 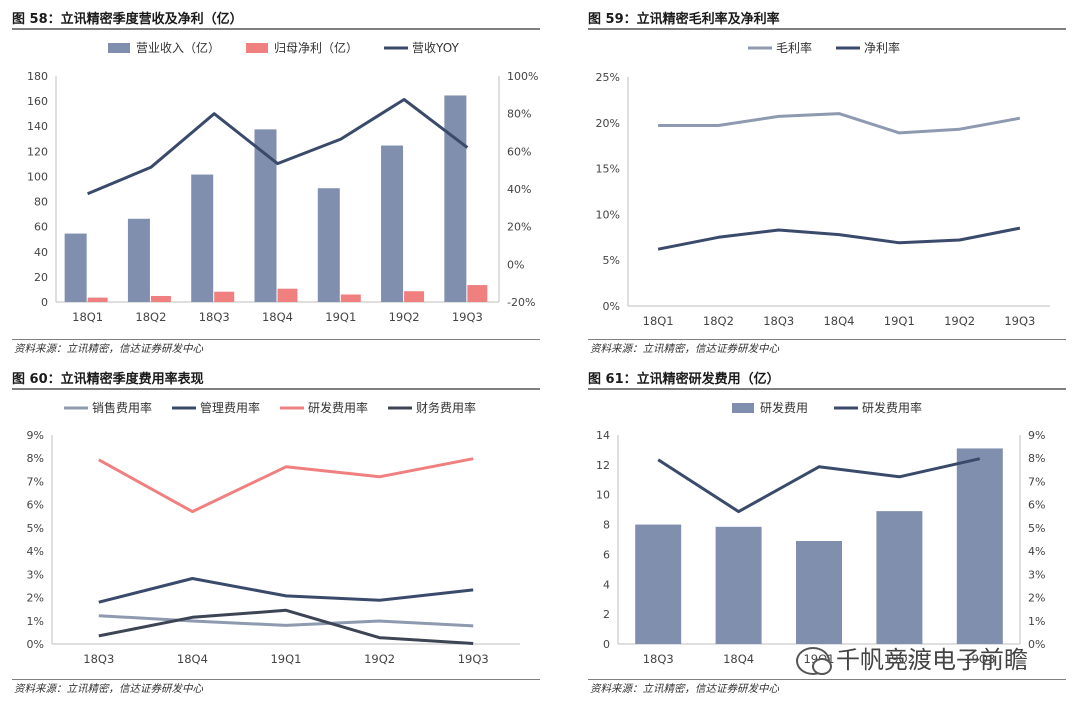 What do you see at coordinates (1036, 435) in the screenshot?
I see `y2-tick-label: 9%` at bounding box center [1036, 435].